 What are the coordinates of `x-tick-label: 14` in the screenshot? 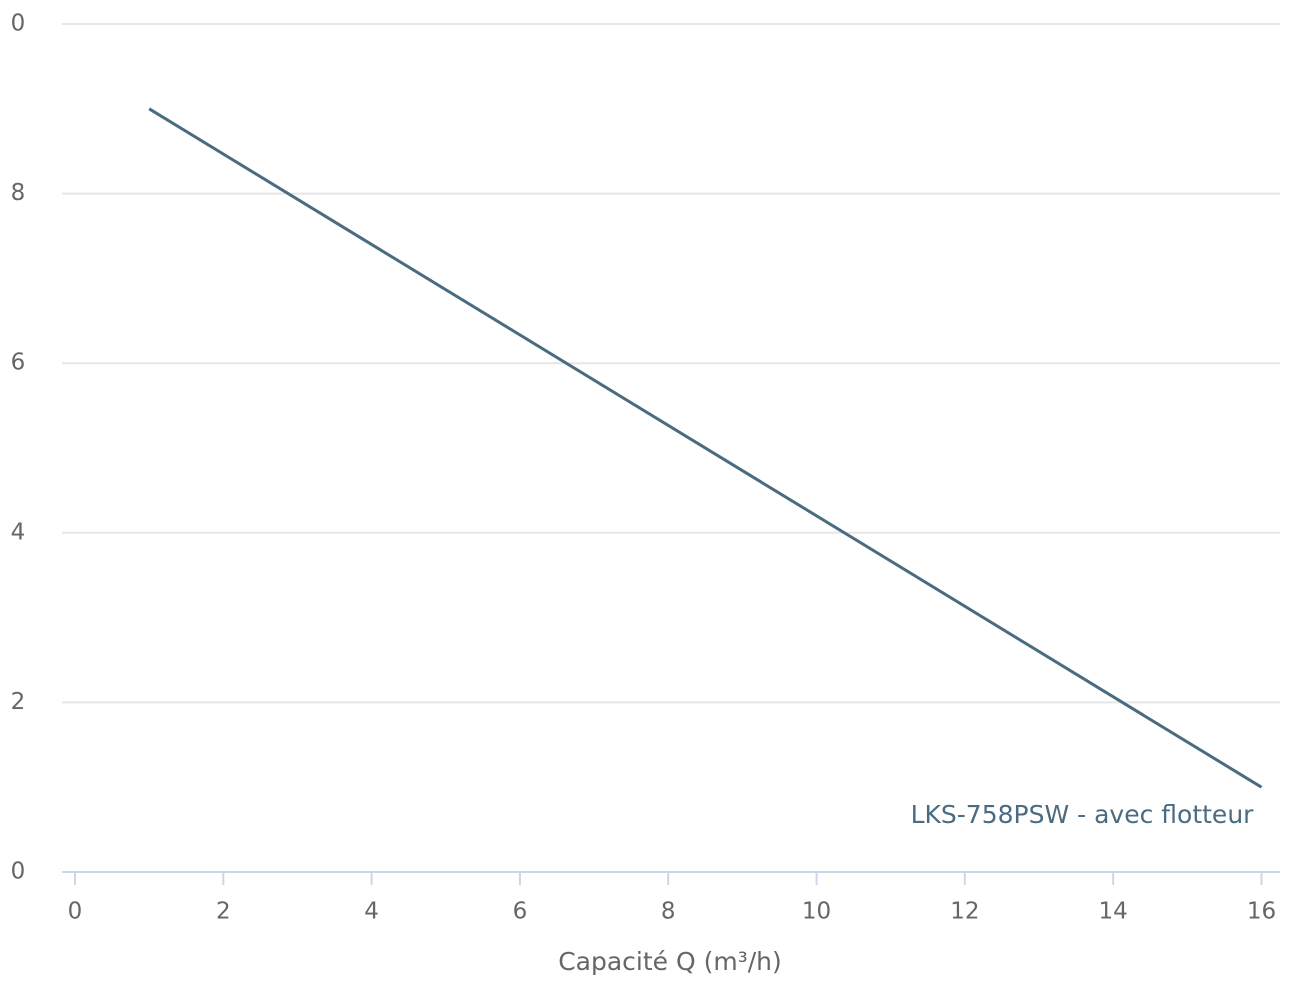 It's located at (1113, 912).